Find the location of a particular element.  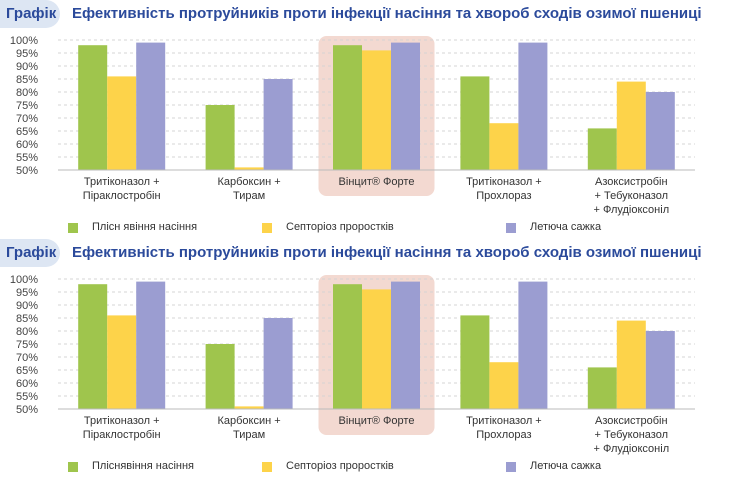

legend-label-0: Пліснявіння насіння is located at coordinates (143, 466).